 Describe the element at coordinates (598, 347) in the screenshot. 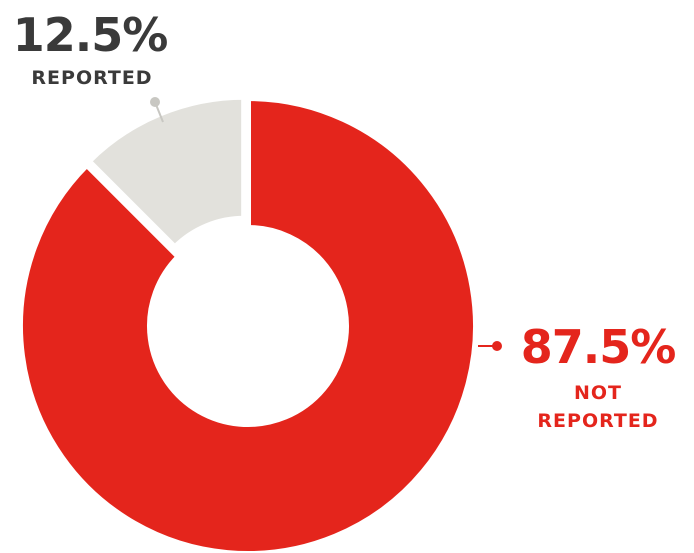

I see `value-label: 87.5%` at that location.